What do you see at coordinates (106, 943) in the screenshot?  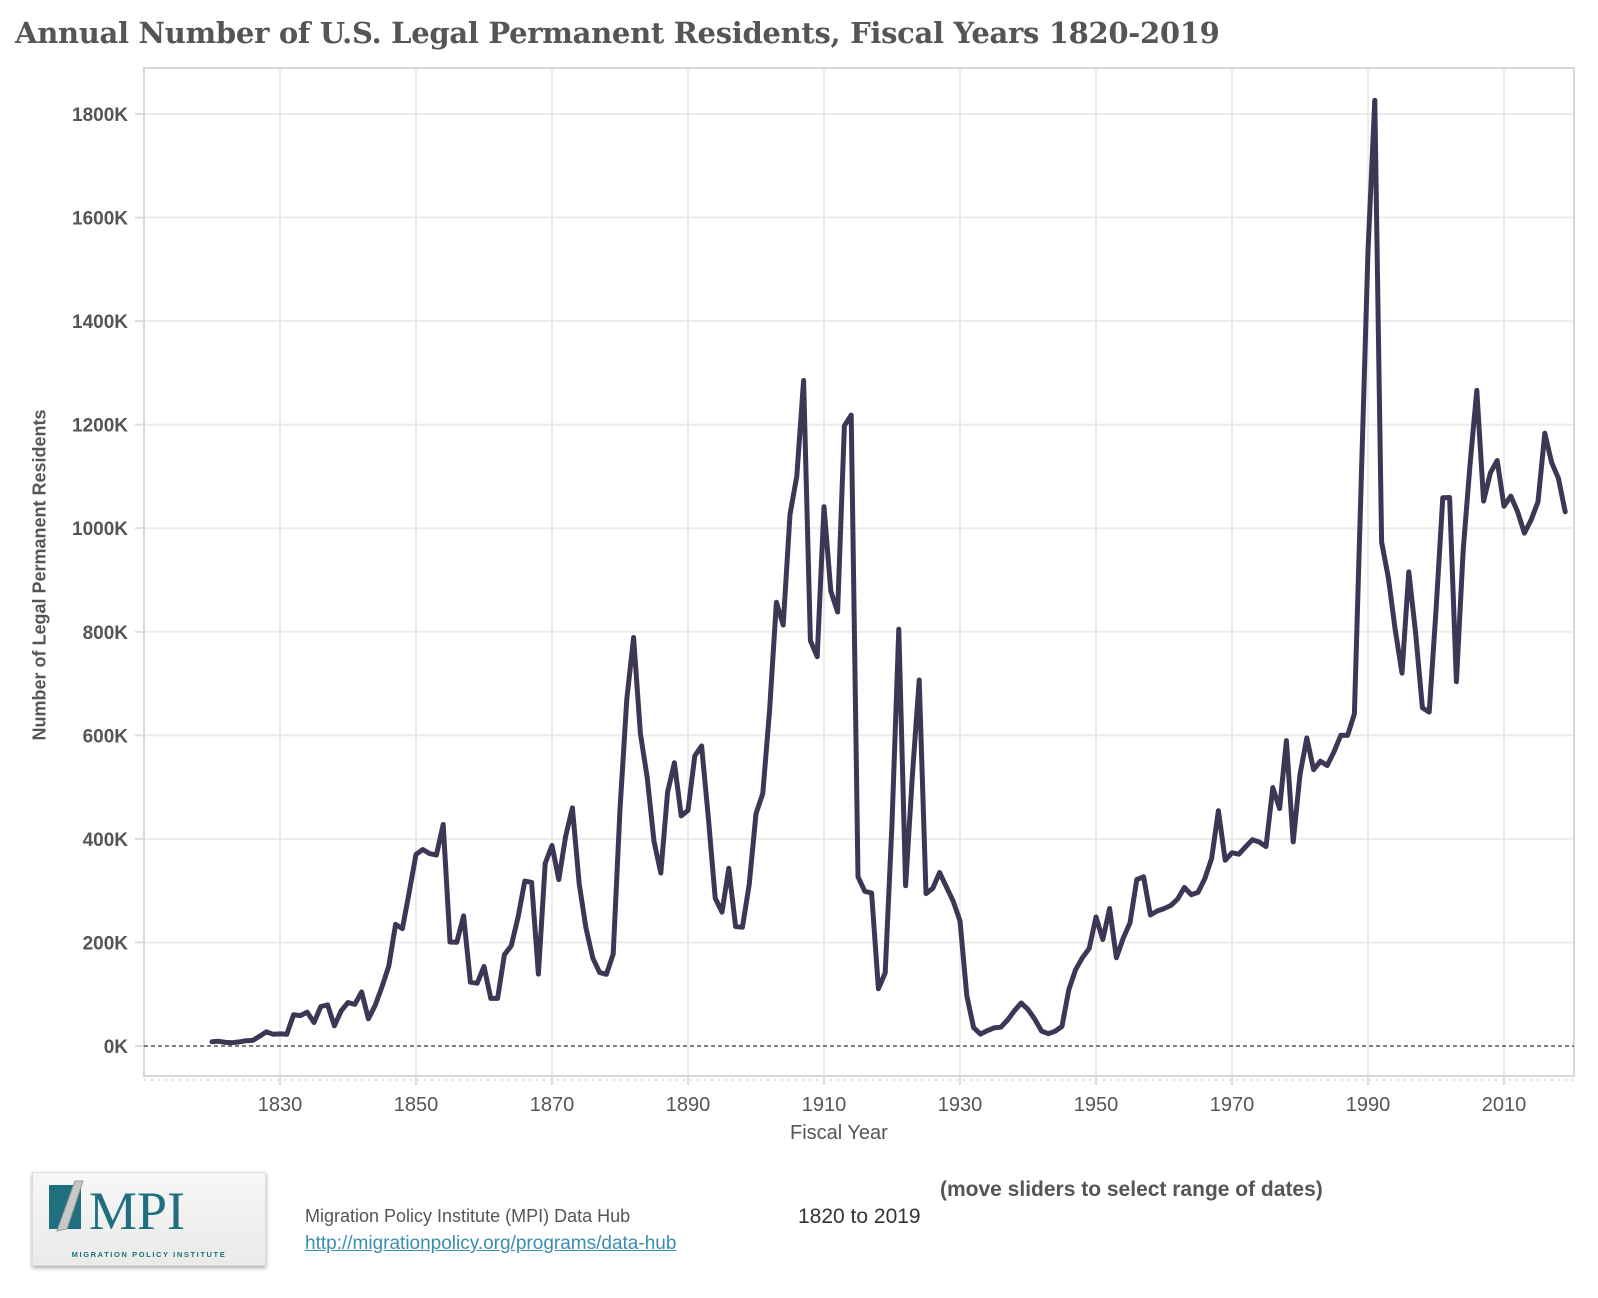 I see `y-tick-label: 200K` at bounding box center [106, 943].